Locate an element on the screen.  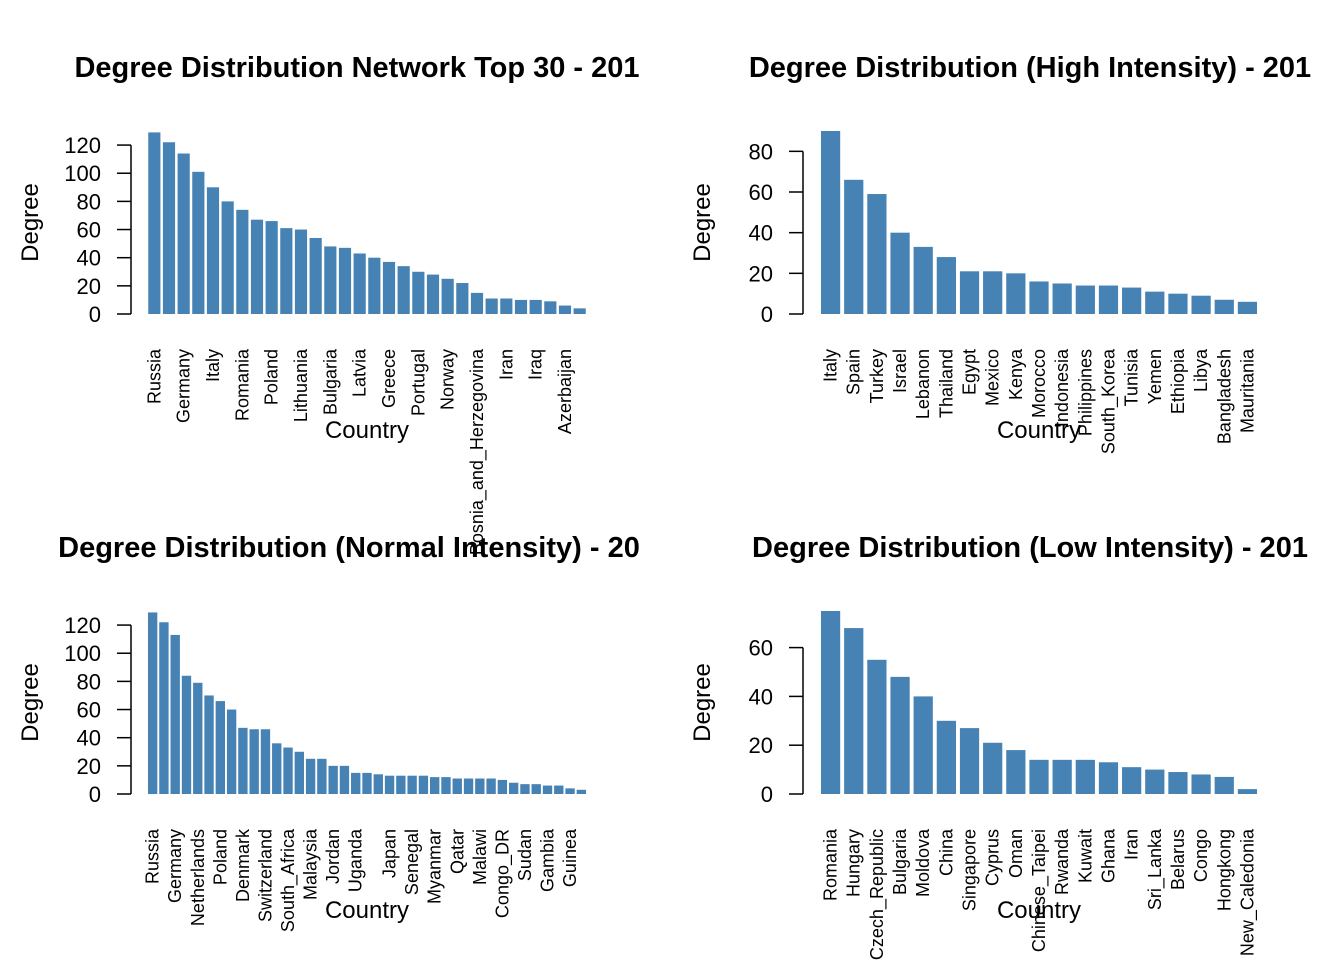
x-tick-label: Japan is located at coordinates (390, 853).